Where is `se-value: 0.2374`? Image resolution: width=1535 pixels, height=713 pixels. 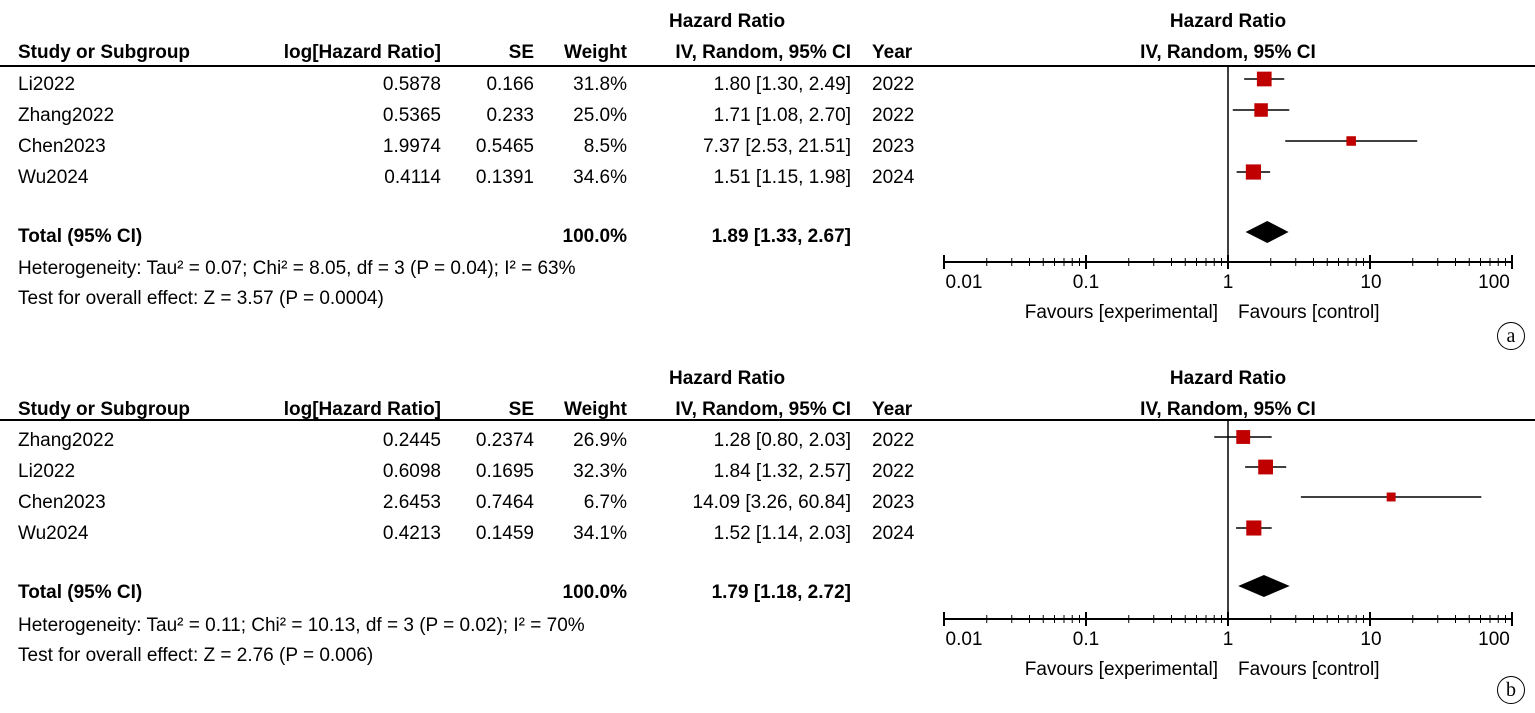
se-value: 0.2374 is located at coordinates (504, 440).